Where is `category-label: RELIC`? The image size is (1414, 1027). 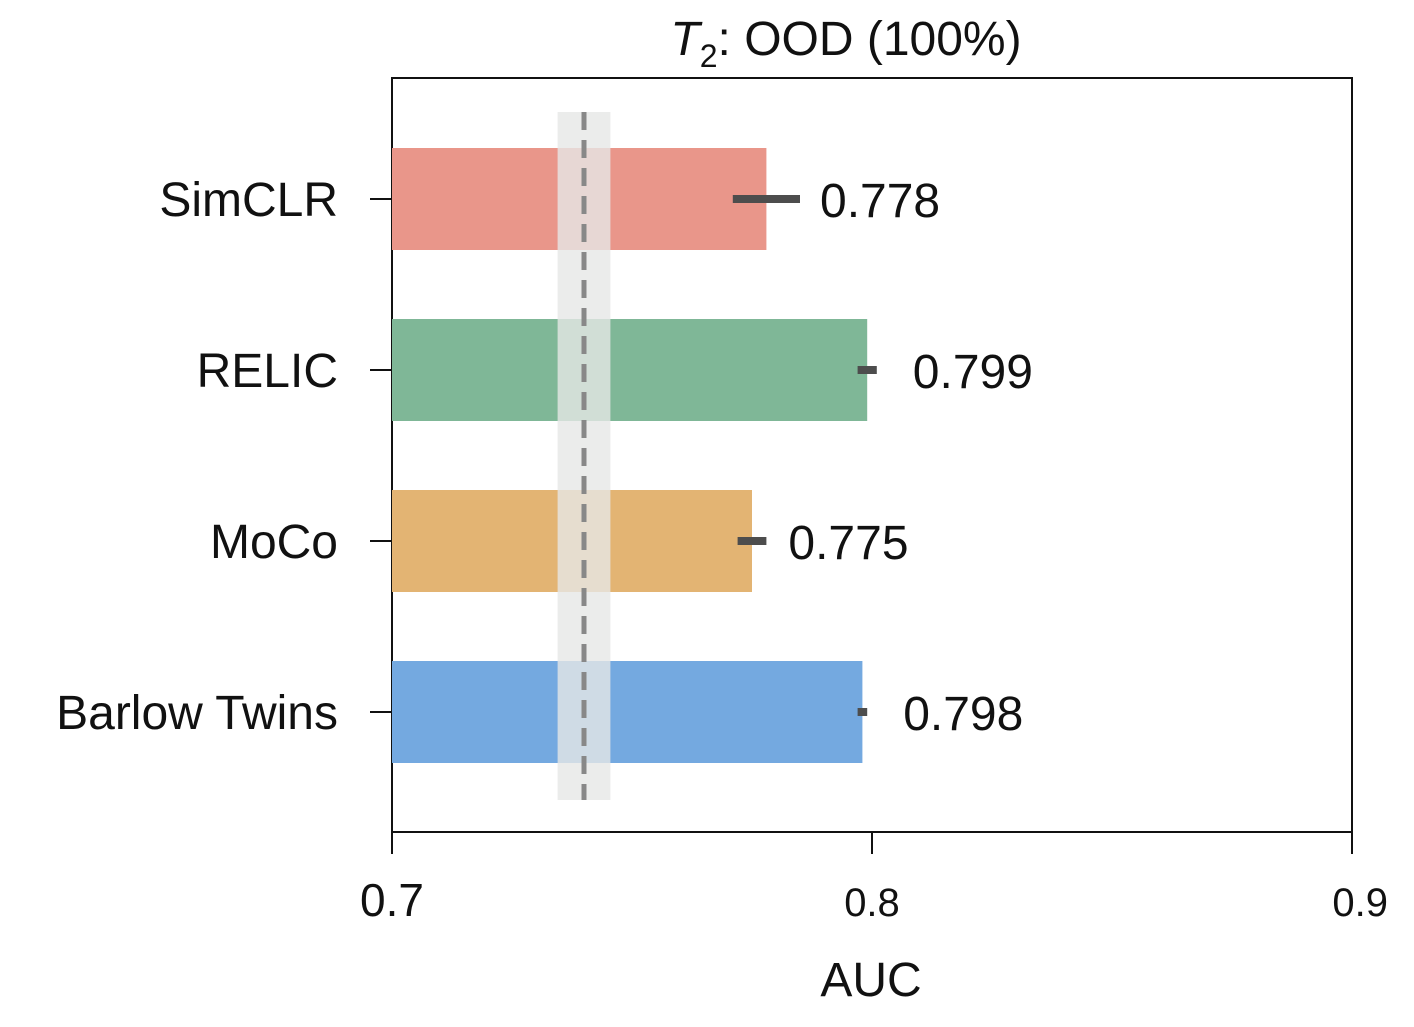 category-label: RELIC is located at coordinates (267, 371).